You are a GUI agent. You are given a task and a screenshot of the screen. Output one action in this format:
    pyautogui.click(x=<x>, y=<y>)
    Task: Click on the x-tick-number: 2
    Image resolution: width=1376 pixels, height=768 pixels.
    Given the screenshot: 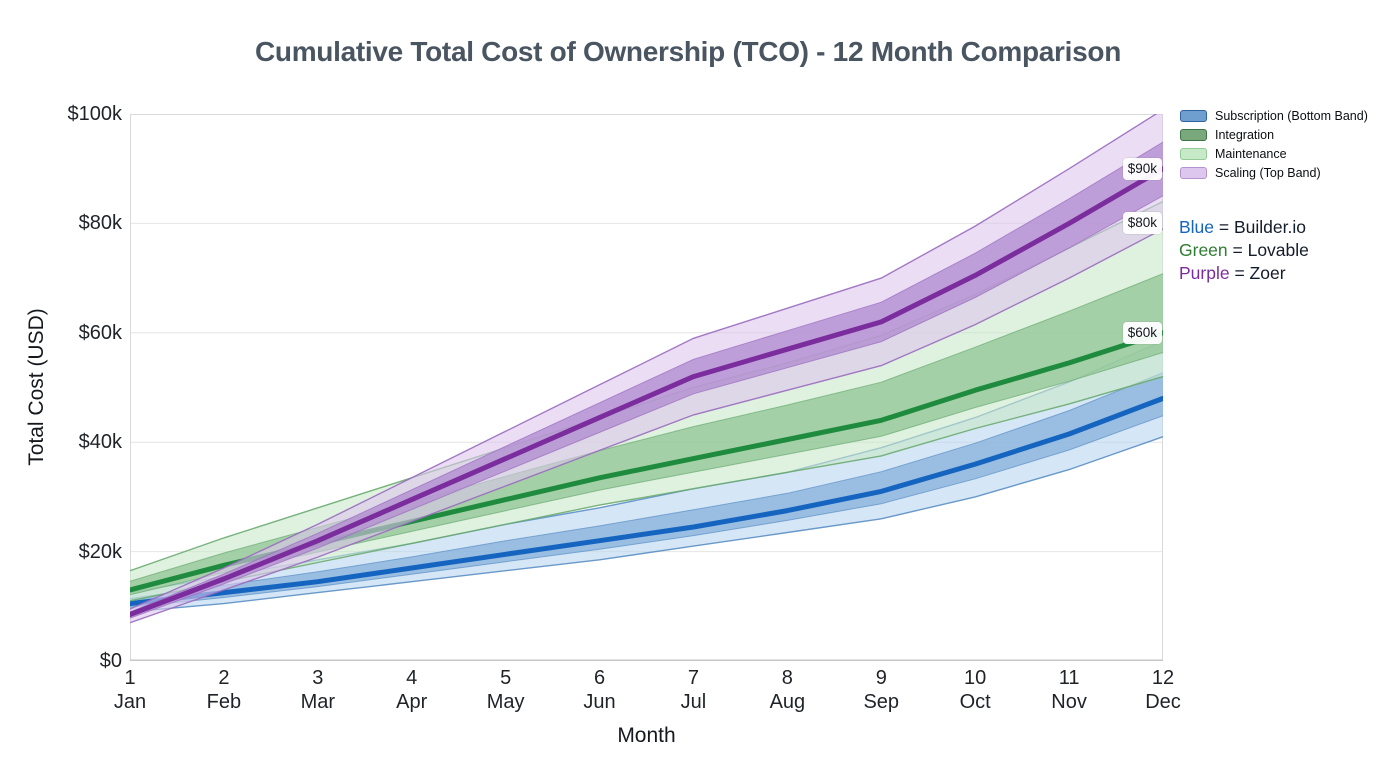 What is the action you would take?
    pyautogui.click(x=224, y=678)
    